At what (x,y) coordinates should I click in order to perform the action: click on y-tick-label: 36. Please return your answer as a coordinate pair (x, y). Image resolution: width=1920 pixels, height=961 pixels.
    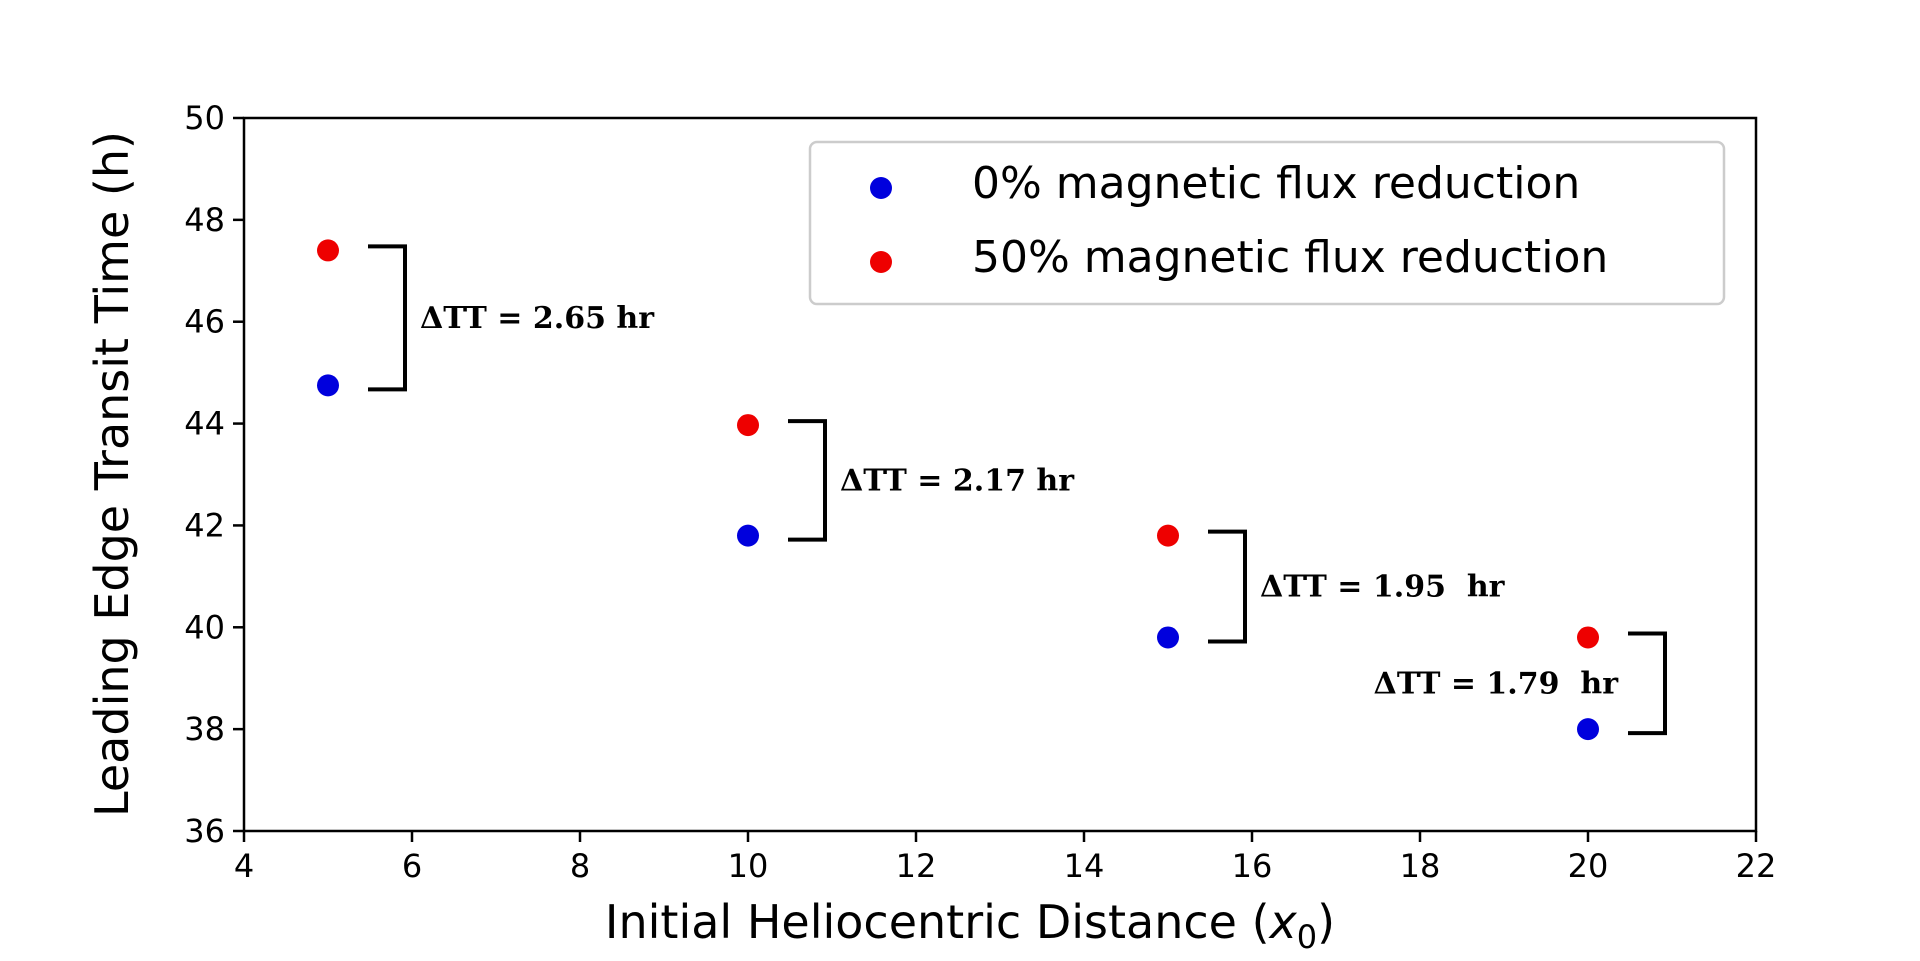
    Looking at the image, I should click on (204, 831).